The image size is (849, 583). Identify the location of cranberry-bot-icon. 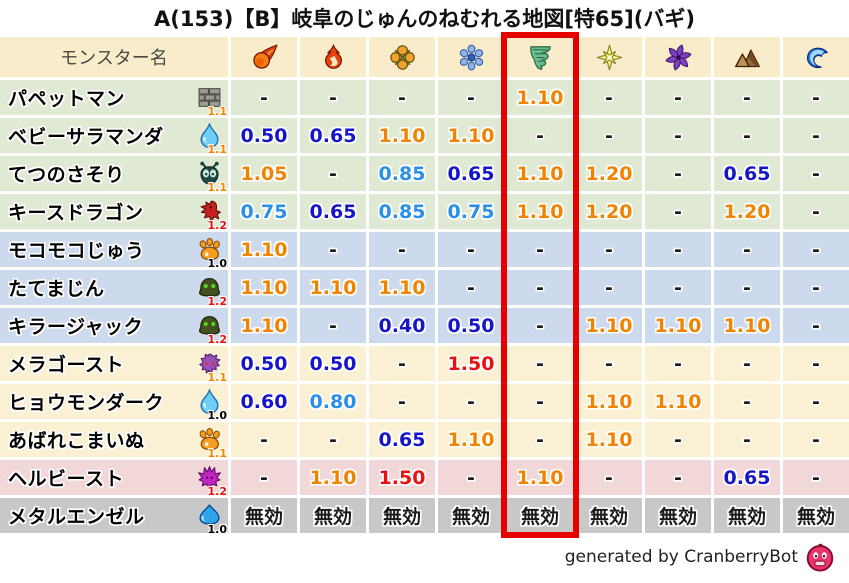
(820, 557).